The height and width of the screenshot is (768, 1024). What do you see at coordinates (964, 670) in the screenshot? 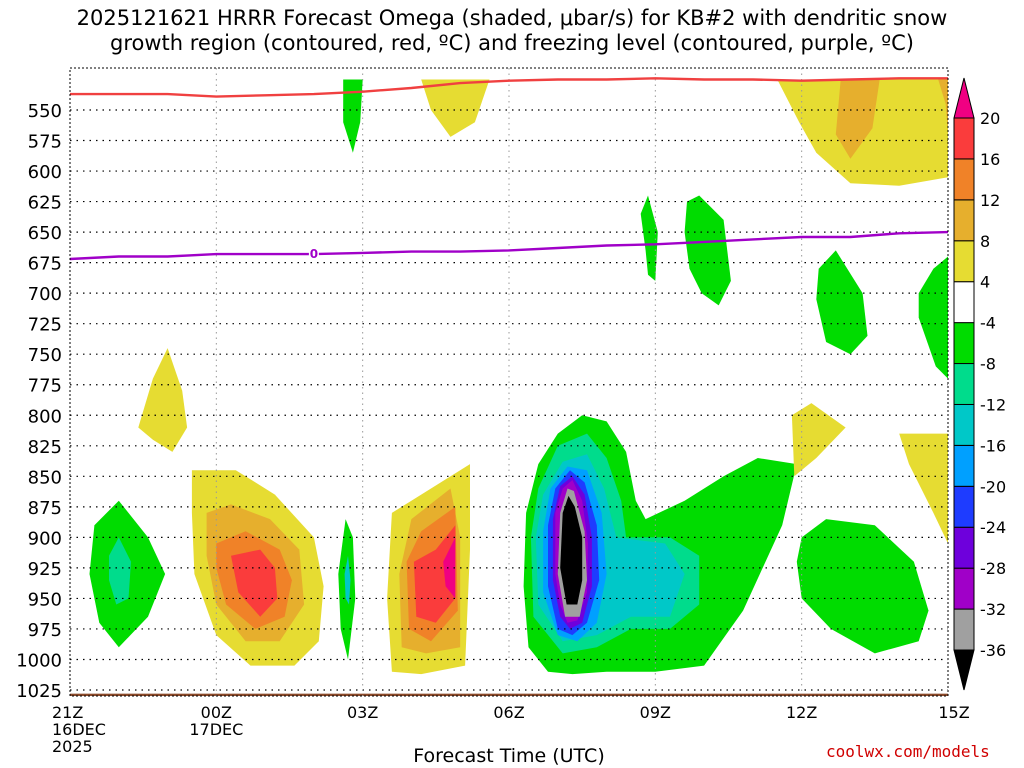
I see `colorbar-min-triangle` at bounding box center [964, 670].